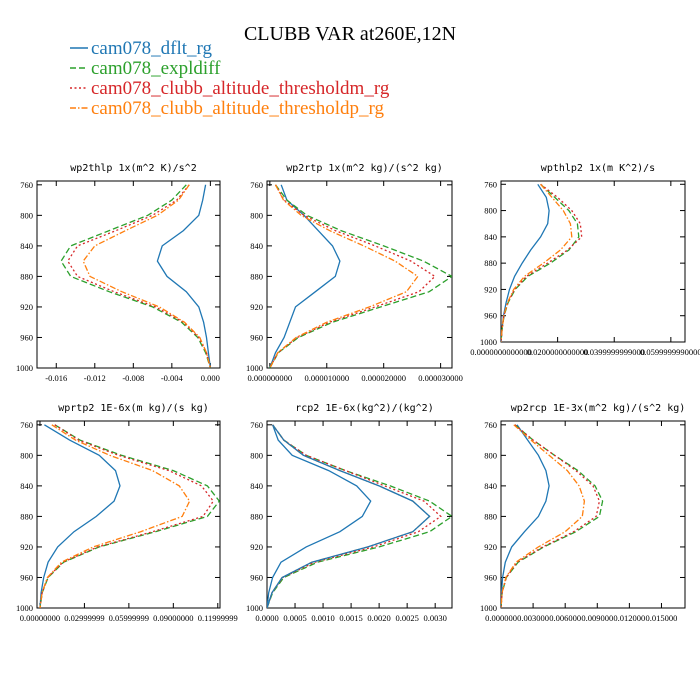 The height and width of the screenshot is (700, 700). Describe the element at coordinates (266, 618) in the screenshot. I see `x-tick-label: 0.0000` at that location.